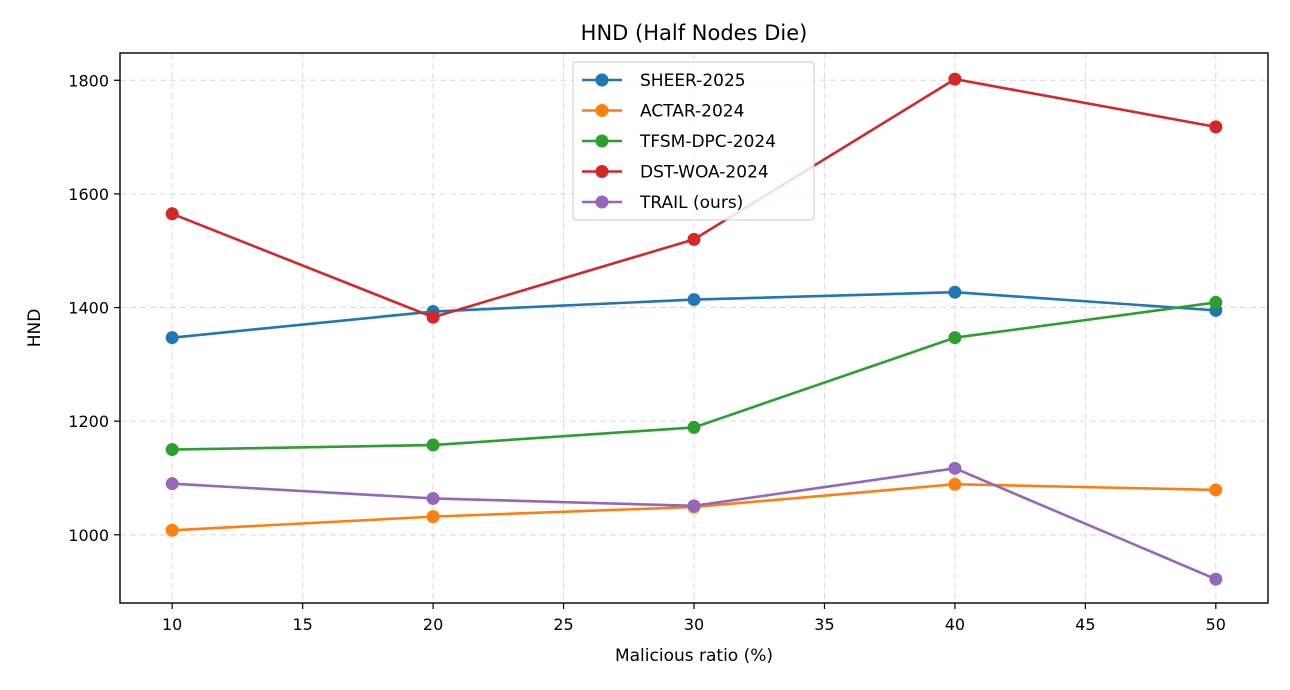  What do you see at coordinates (693, 81) in the screenshot?
I see `legend-label: SHEER-2025` at bounding box center [693, 81].